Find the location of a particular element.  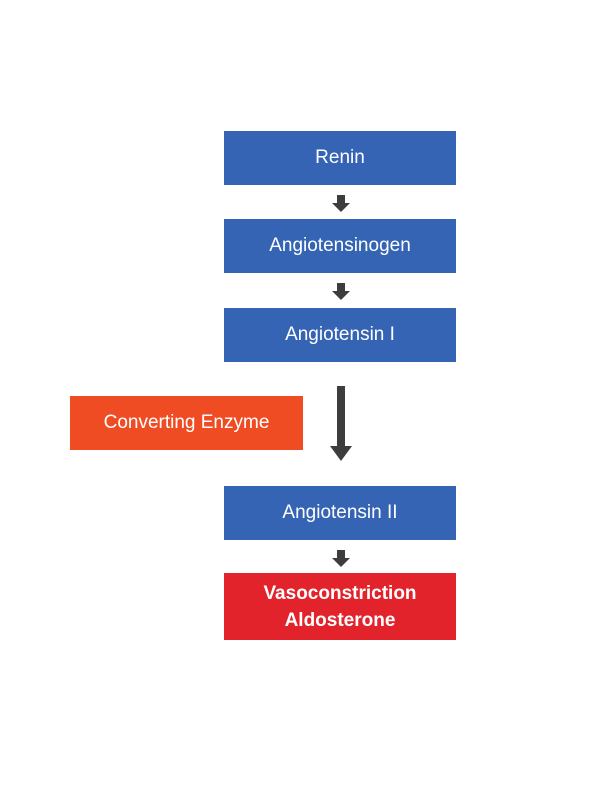

angiotensinogen-label: Angiotensinogen is located at coordinates (340, 245).